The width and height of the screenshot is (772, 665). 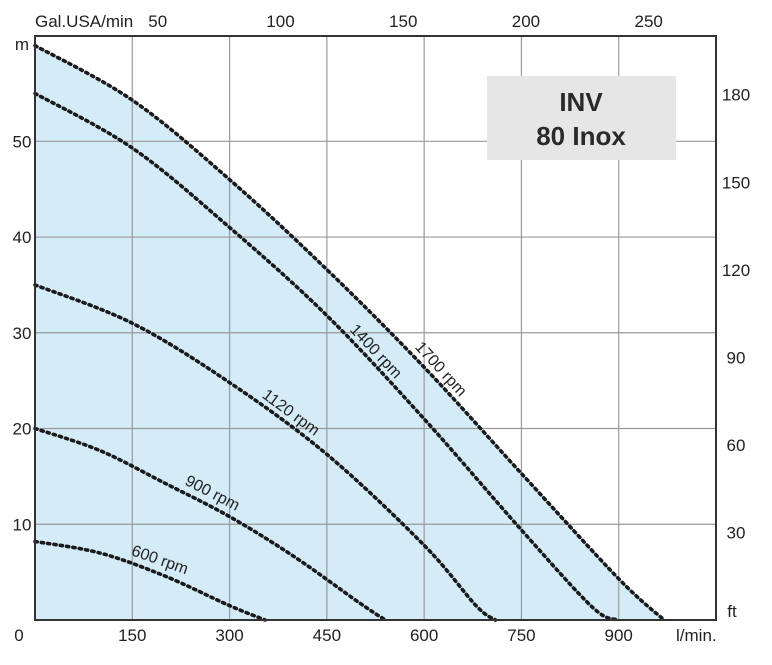 What do you see at coordinates (327, 635) in the screenshot?
I see `x-tick-label: 450` at bounding box center [327, 635].